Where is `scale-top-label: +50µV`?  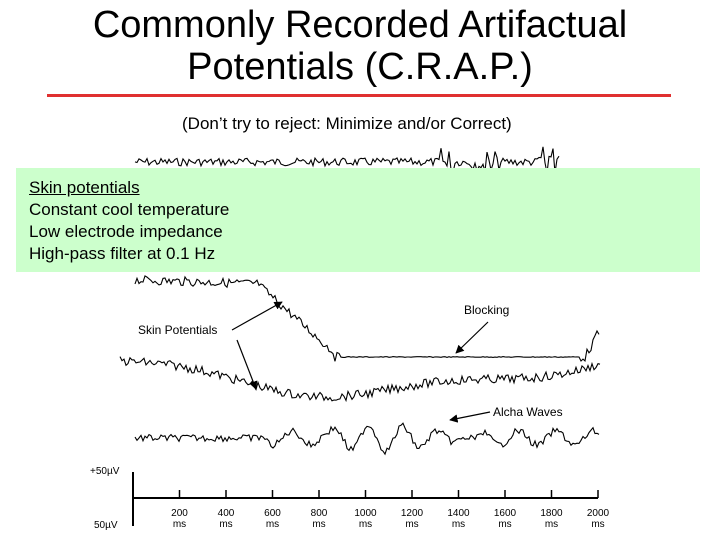 scale-top-label: +50µV is located at coordinates (105, 471).